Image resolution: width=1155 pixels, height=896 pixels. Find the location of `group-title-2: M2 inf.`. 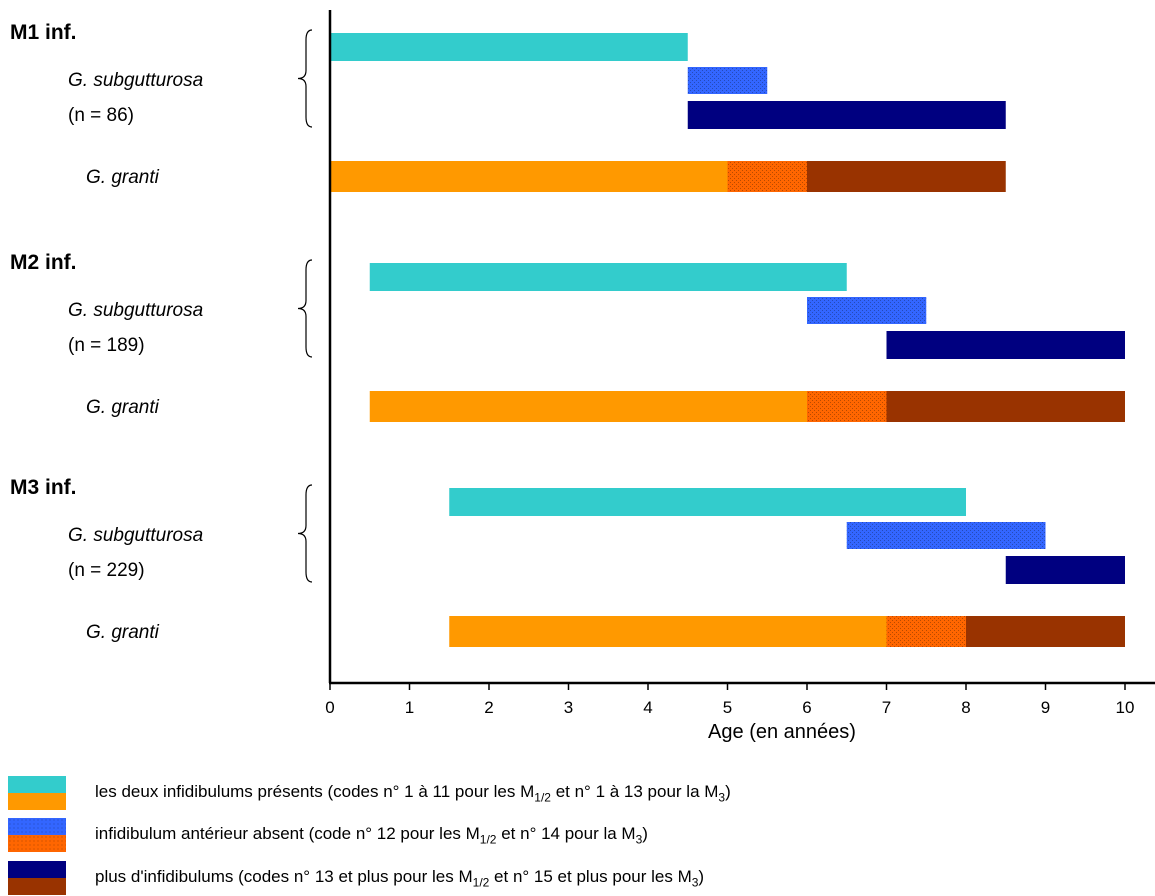

group-title-2: M2 inf. is located at coordinates (43, 262).